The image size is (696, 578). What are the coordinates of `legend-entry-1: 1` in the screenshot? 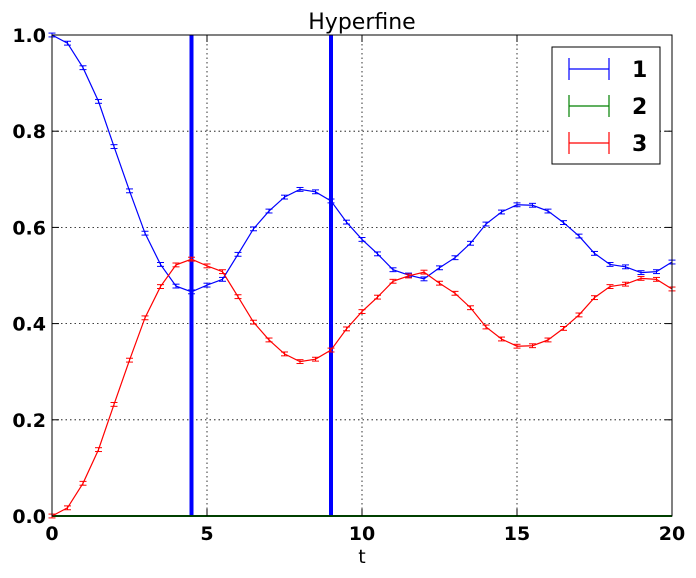 It's located at (607, 70).